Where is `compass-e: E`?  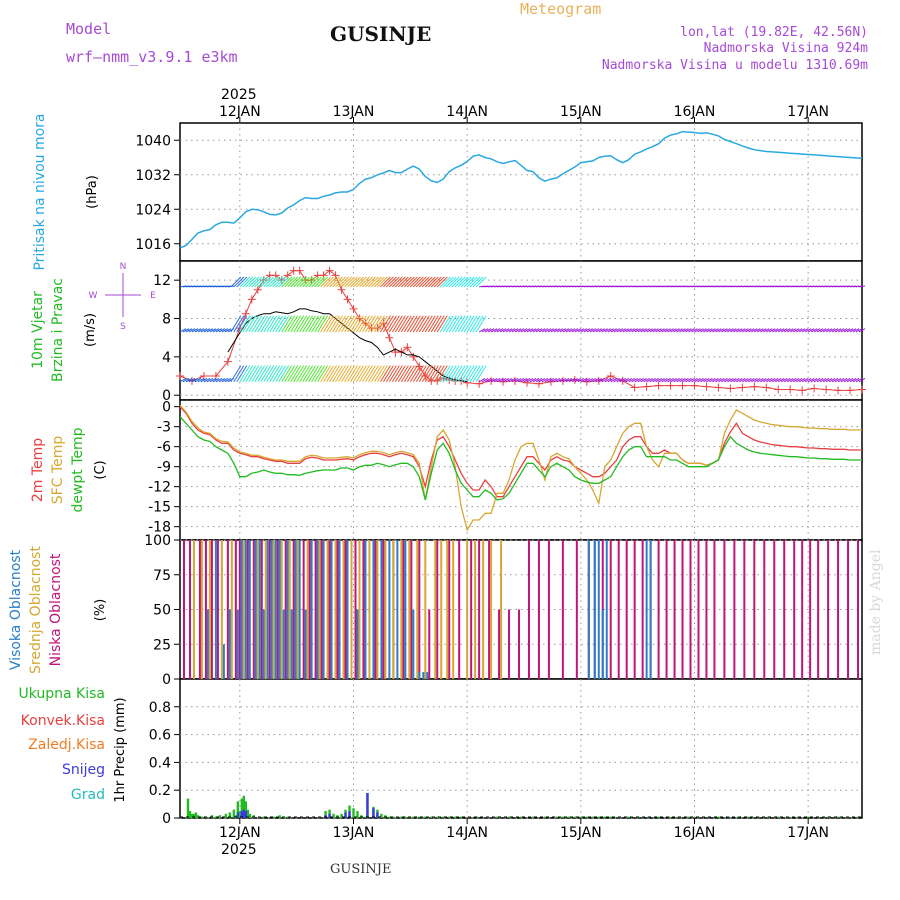
compass-e: E is located at coordinates (153, 296).